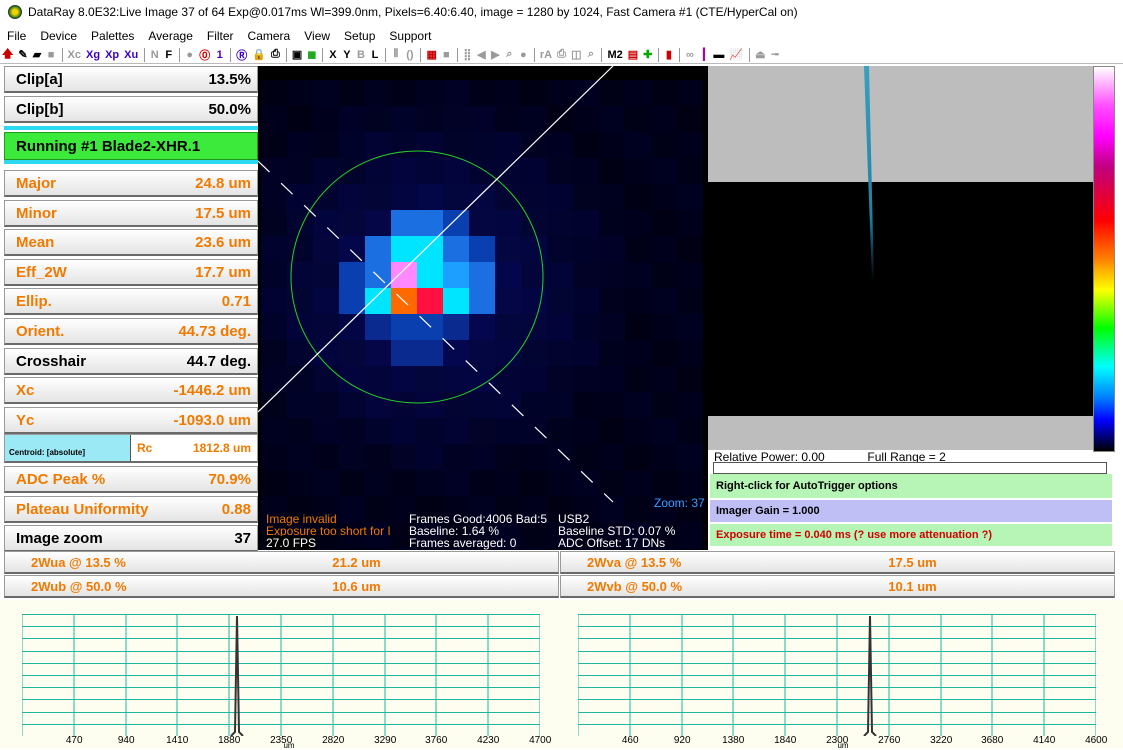  I want to click on menu-support: Support, so click(410, 36).